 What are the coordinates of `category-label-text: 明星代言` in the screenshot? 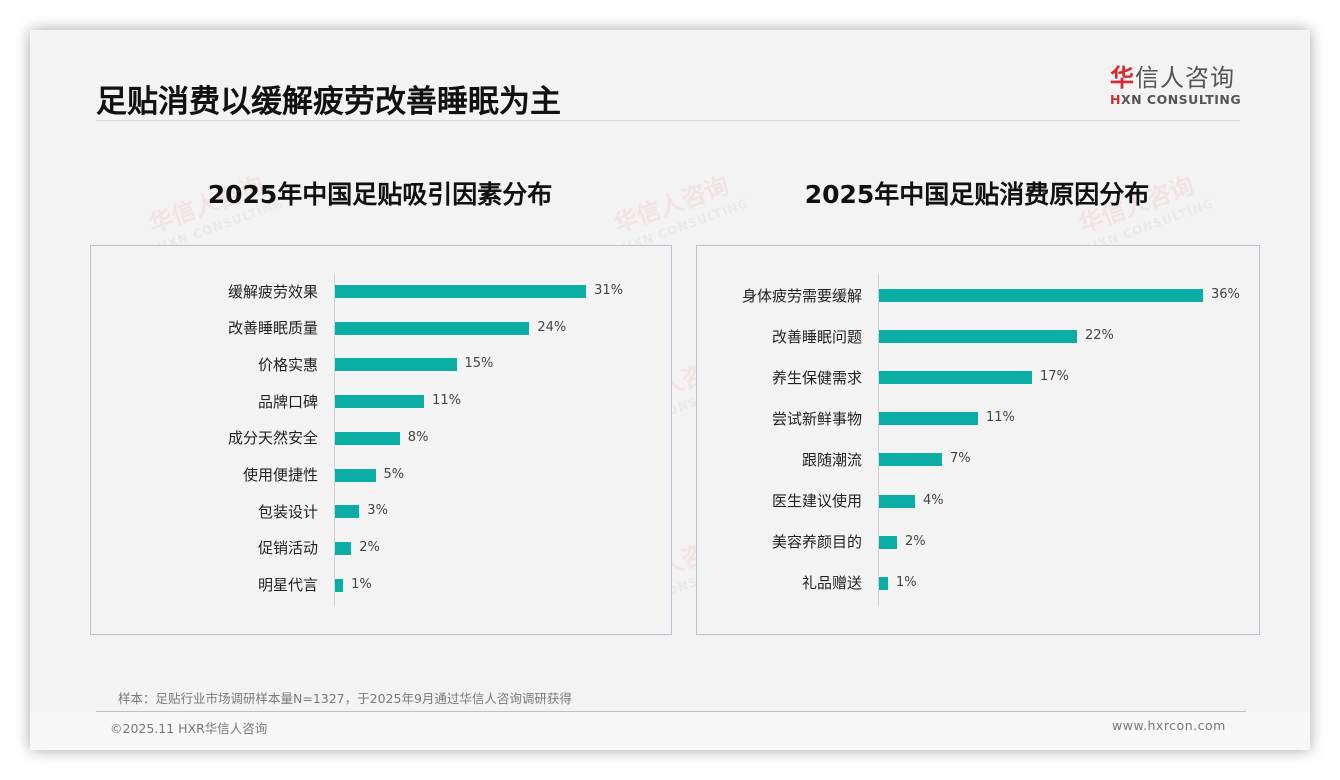 It's located at (287, 585).